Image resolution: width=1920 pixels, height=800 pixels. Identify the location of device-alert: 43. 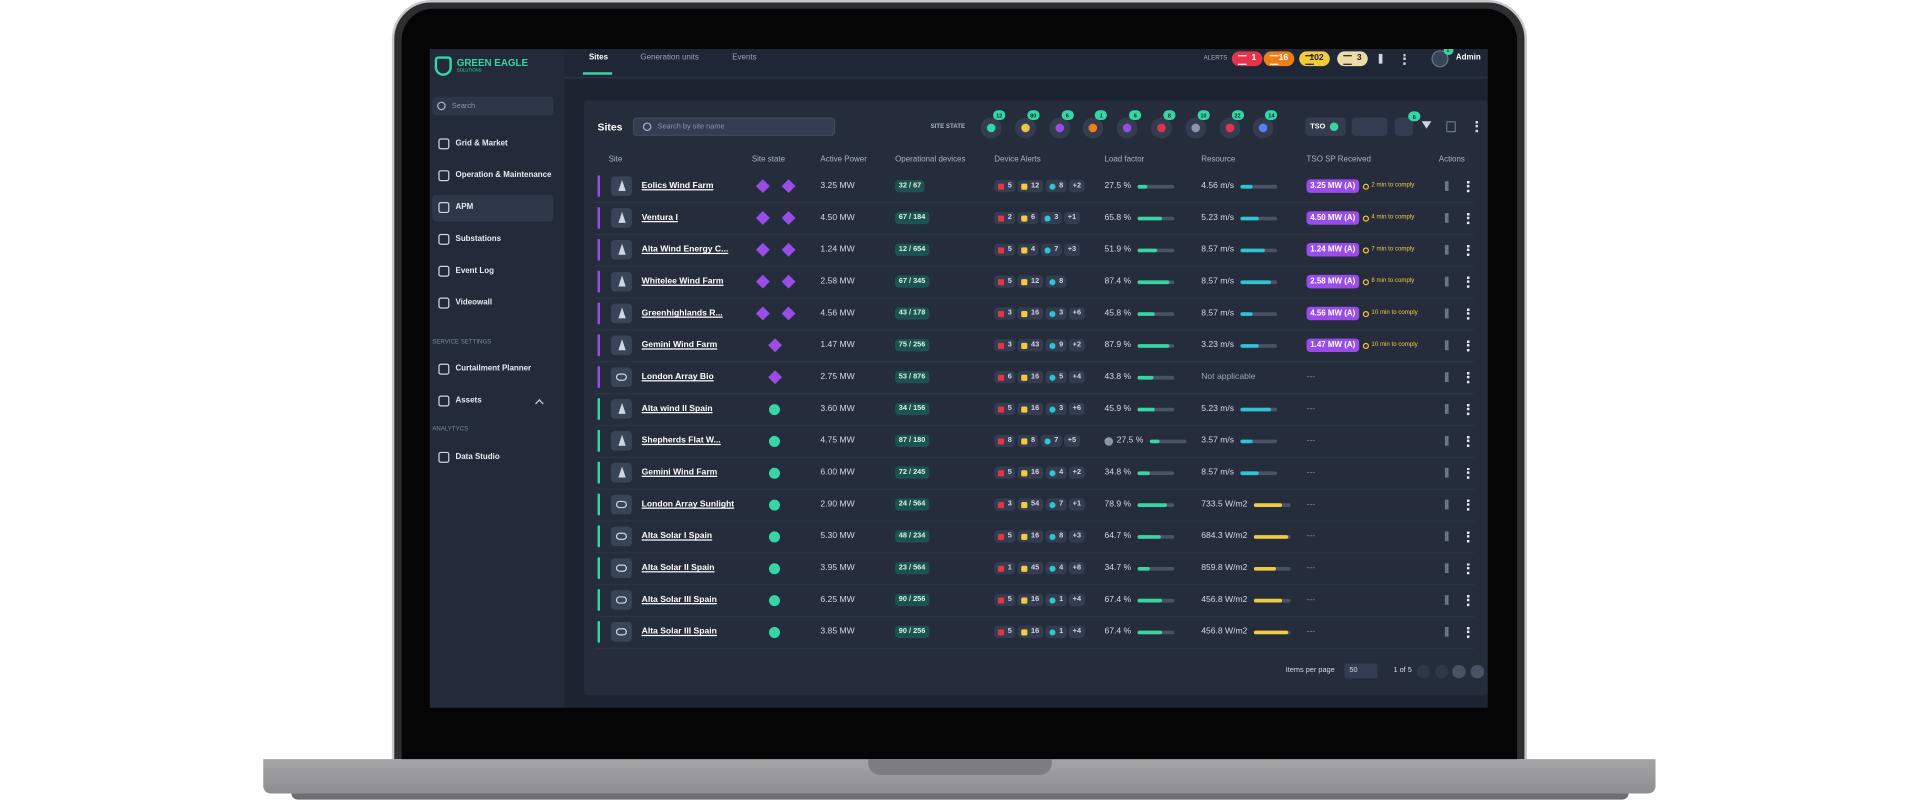
(1030, 345).